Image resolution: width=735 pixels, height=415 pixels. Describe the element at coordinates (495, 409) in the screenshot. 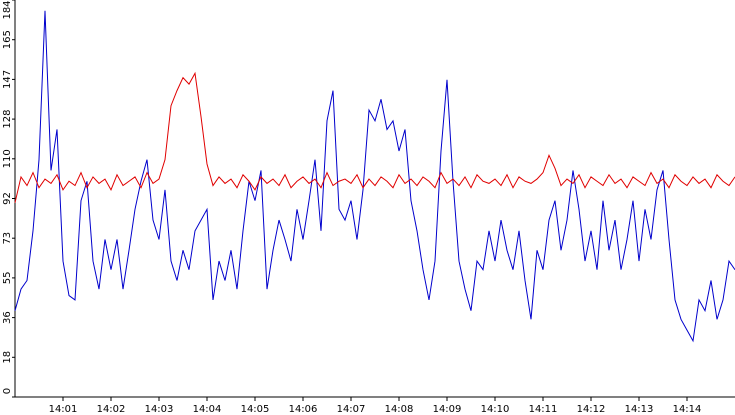

I see `x-tick-label: 14:10` at that location.